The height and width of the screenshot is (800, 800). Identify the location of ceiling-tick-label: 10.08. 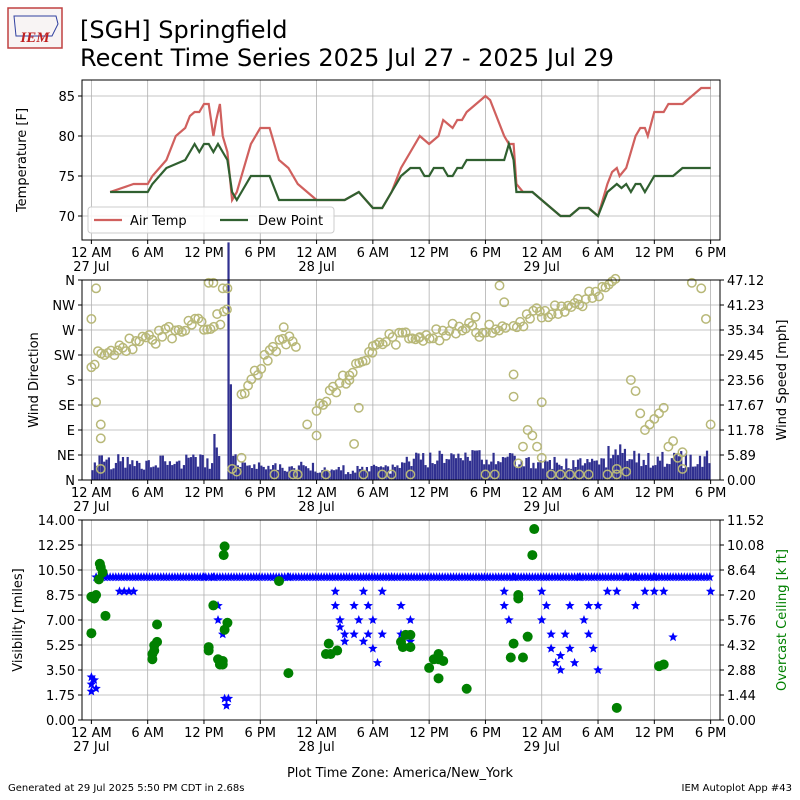
(745, 546).